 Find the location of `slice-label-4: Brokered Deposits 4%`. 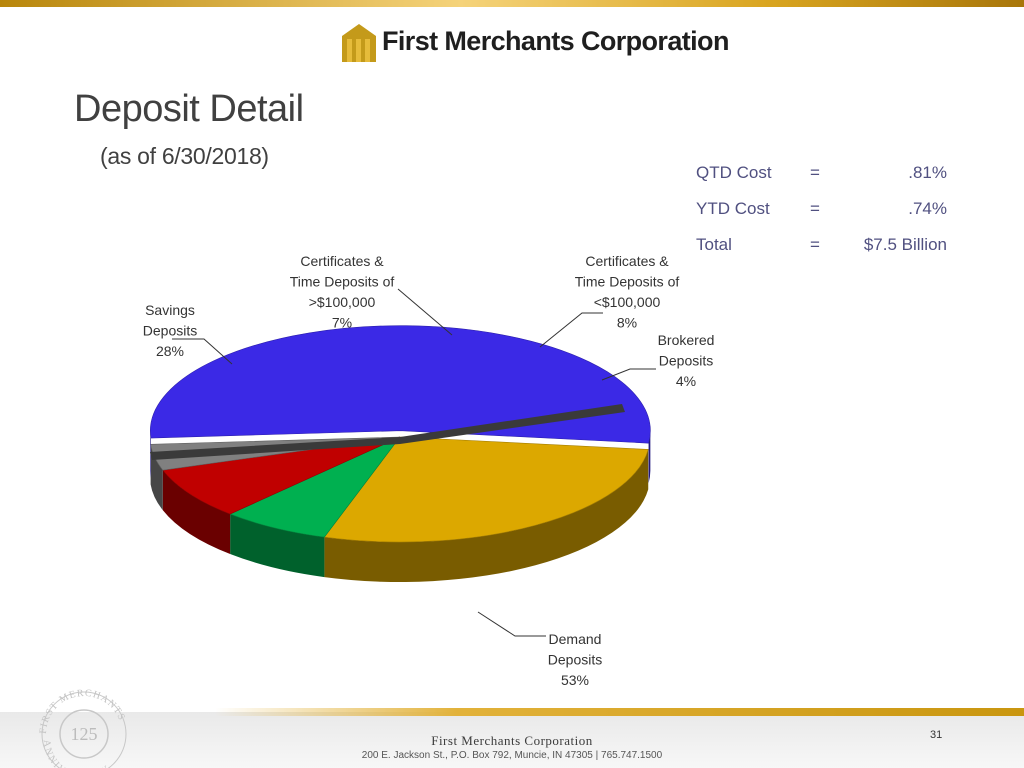

slice-label-4: Brokered Deposits 4% is located at coordinates (658, 360).